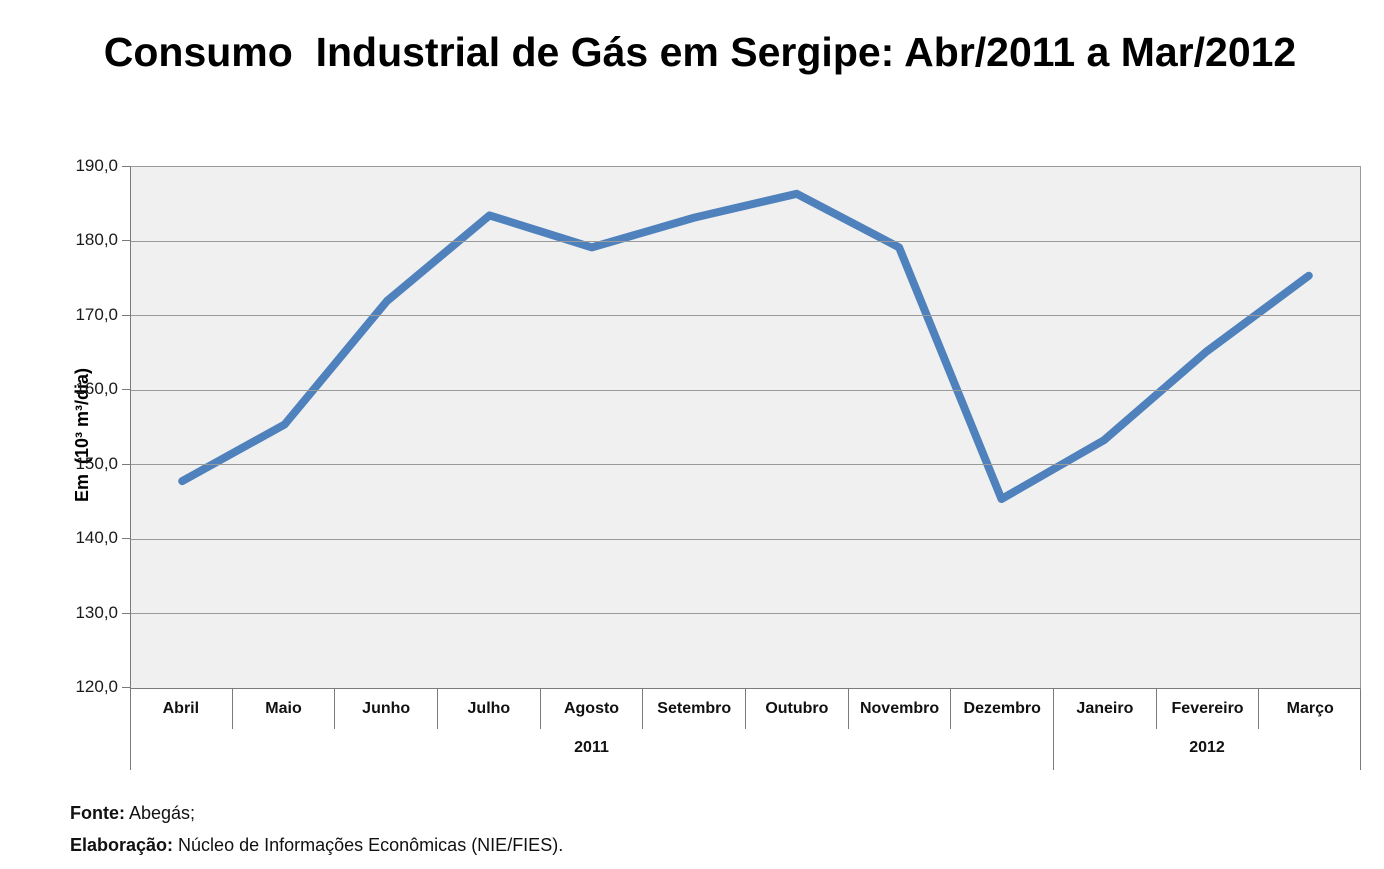 The height and width of the screenshot is (869, 1384). What do you see at coordinates (96, 240) in the screenshot?
I see `y-tick-label: 180,0` at bounding box center [96, 240].